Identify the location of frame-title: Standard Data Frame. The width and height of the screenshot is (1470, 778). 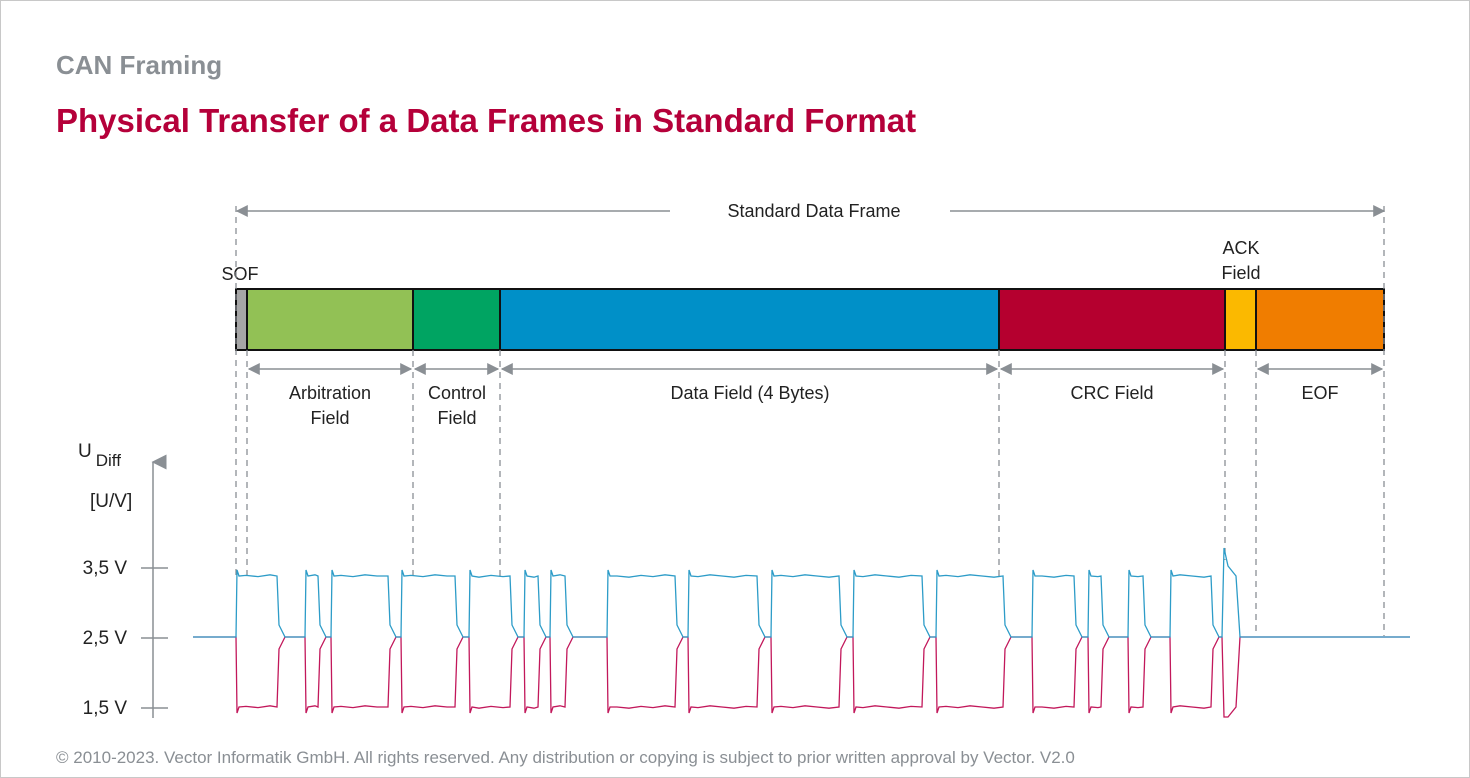
(813, 211).